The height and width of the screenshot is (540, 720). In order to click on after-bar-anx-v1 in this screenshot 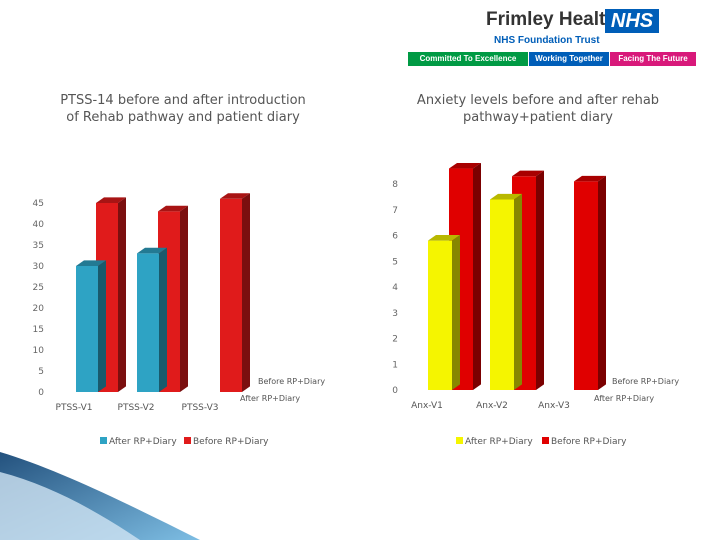, I will do `click(444, 312)`.